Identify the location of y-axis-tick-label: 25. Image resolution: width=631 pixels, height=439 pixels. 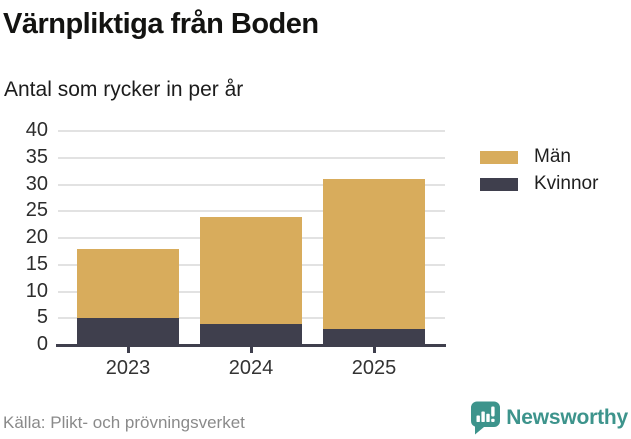
(36, 210).